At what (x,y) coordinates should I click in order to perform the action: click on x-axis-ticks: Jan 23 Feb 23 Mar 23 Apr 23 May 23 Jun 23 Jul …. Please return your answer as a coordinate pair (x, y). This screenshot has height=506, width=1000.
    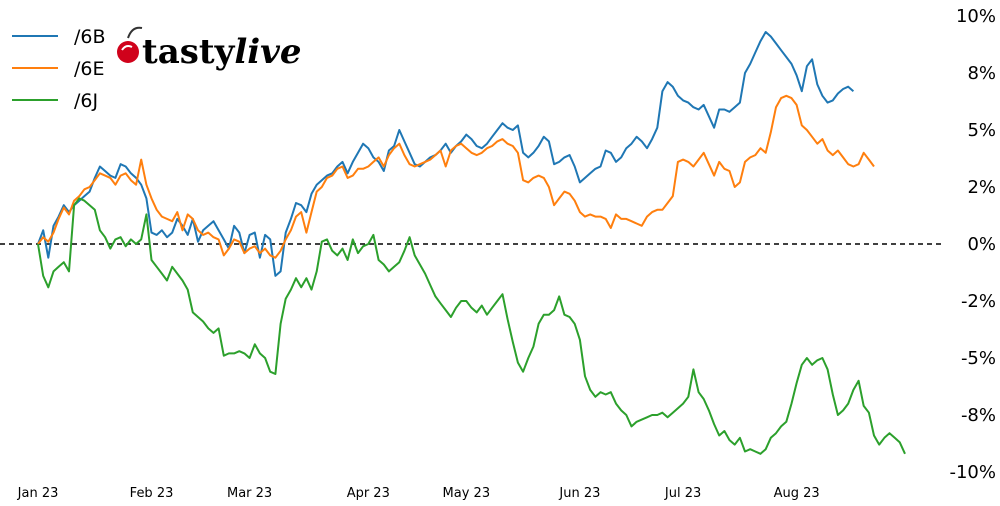
    Looking at the image, I should click on (418, 493).